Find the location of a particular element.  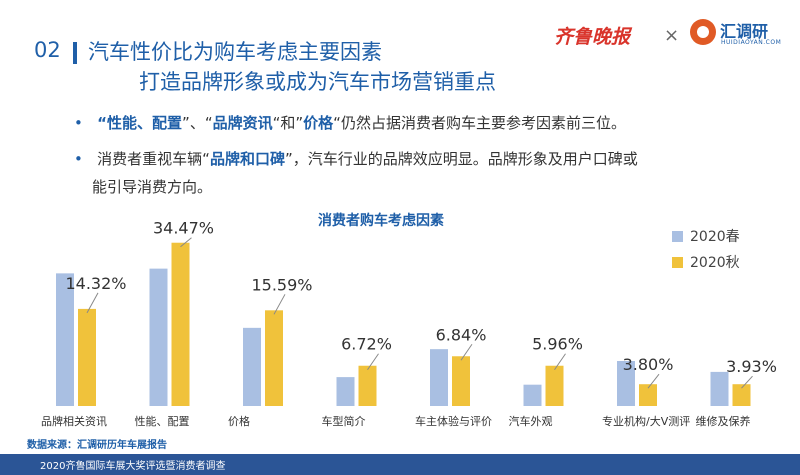

category-label-6: 专业机构/大V测评 is located at coordinates (646, 421).